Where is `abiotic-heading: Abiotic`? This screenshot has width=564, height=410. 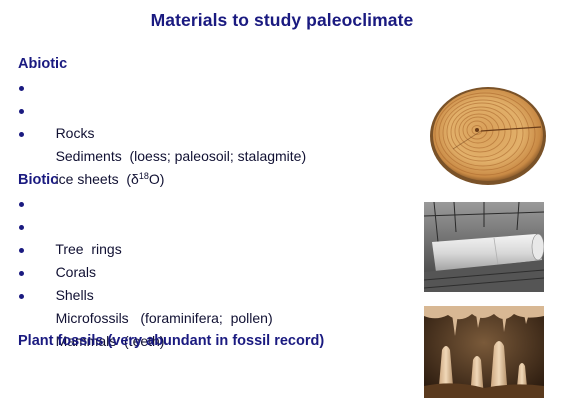 abiotic-heading: Abiotic is located at coordinates (43, 64).